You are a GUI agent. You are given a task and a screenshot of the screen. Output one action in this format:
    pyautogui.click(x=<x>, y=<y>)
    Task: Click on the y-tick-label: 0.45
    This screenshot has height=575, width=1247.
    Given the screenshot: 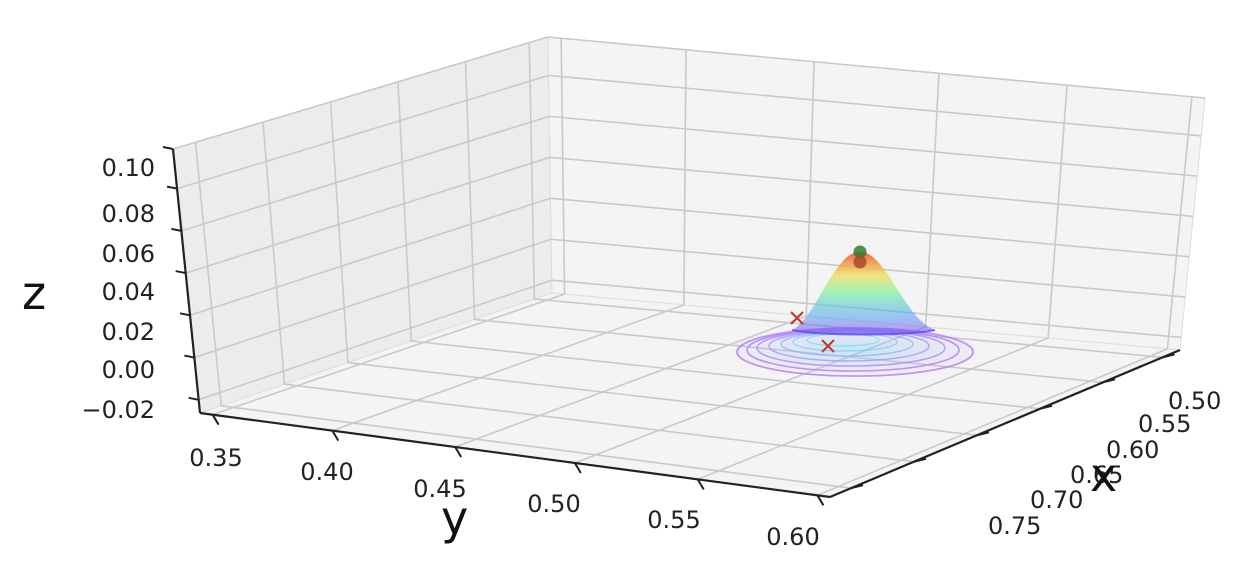 What is the action you would take?
    pyautogui.click(x=439, y=489)
    